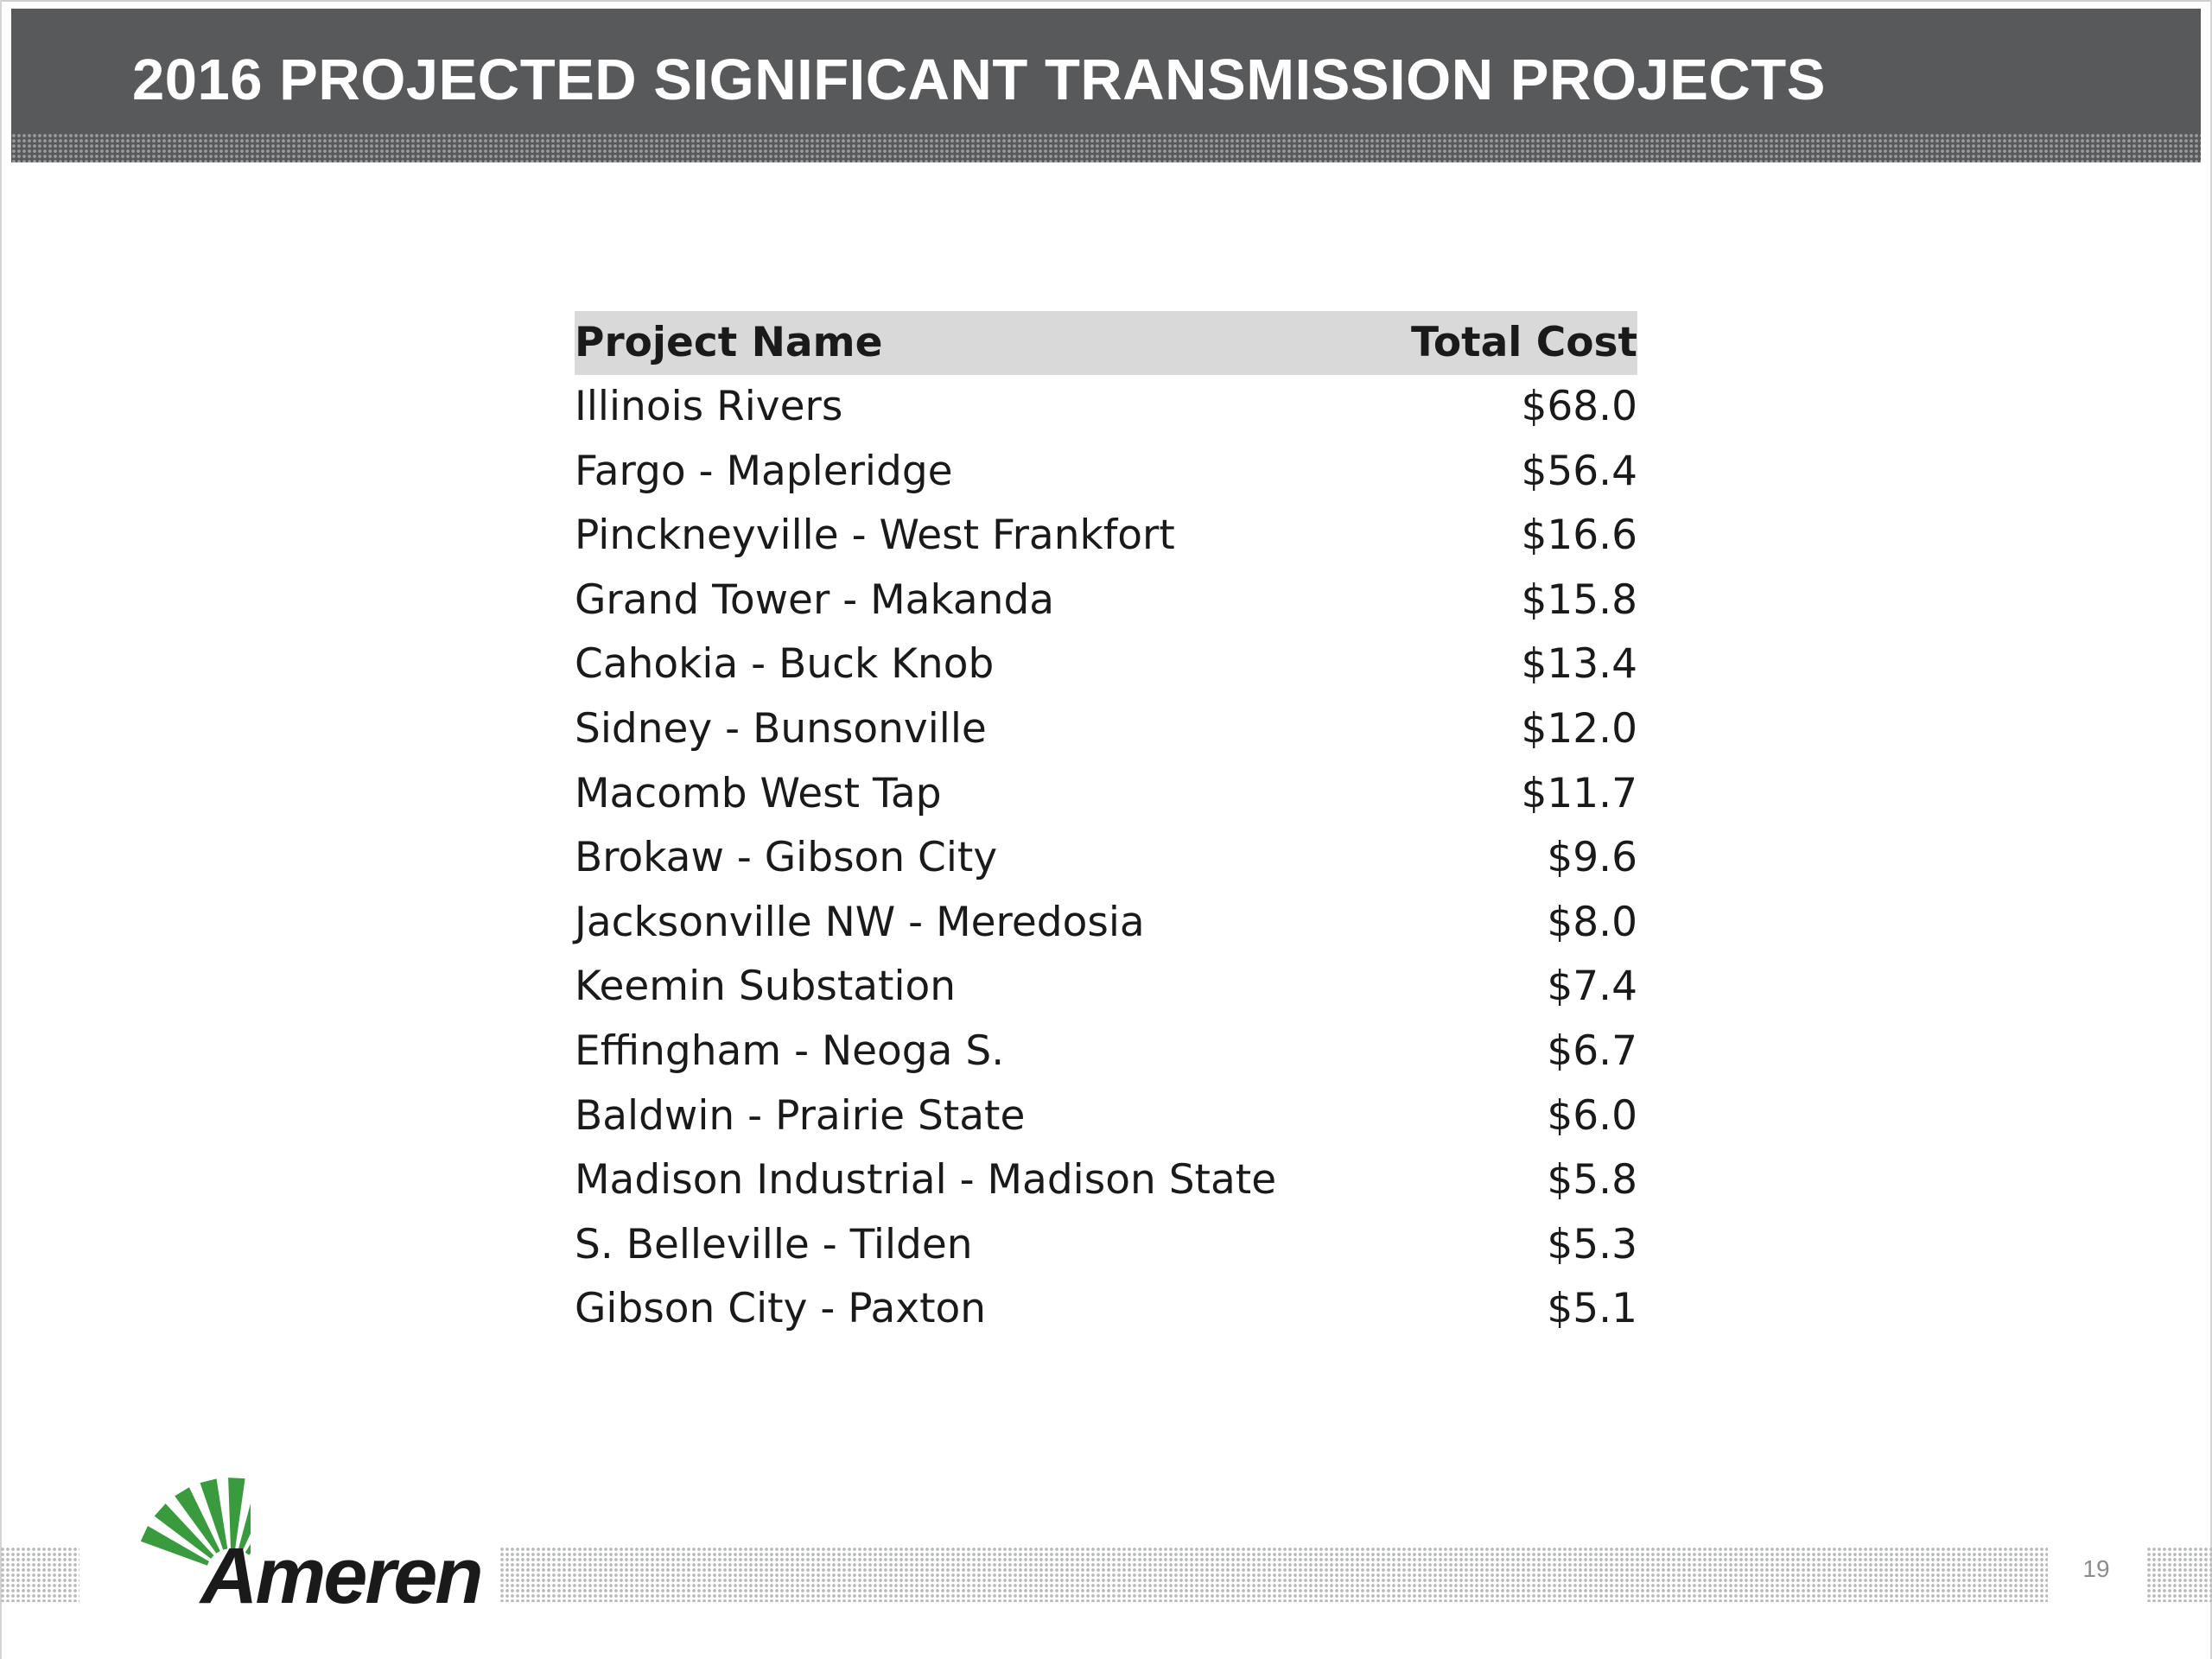 Image resolution: width=2212 pixels, height=1659 pixels. Describe the element at coordinates (1106, 1052) in the screenshot. I see `table-row: Effingham - Neoga S. $6.7` at that location.